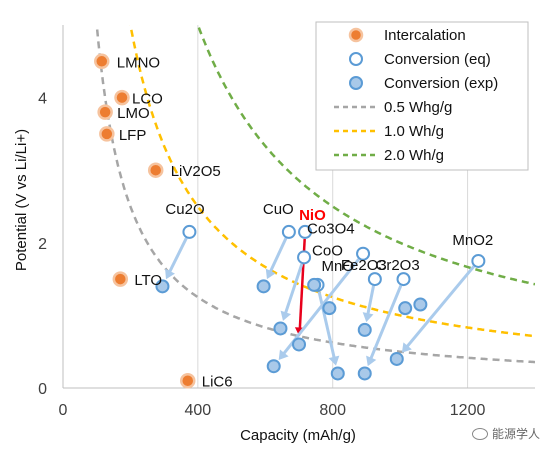 The height and width of the screenshot is (450, 550). I want to click on legend-box, so click(422, 96).